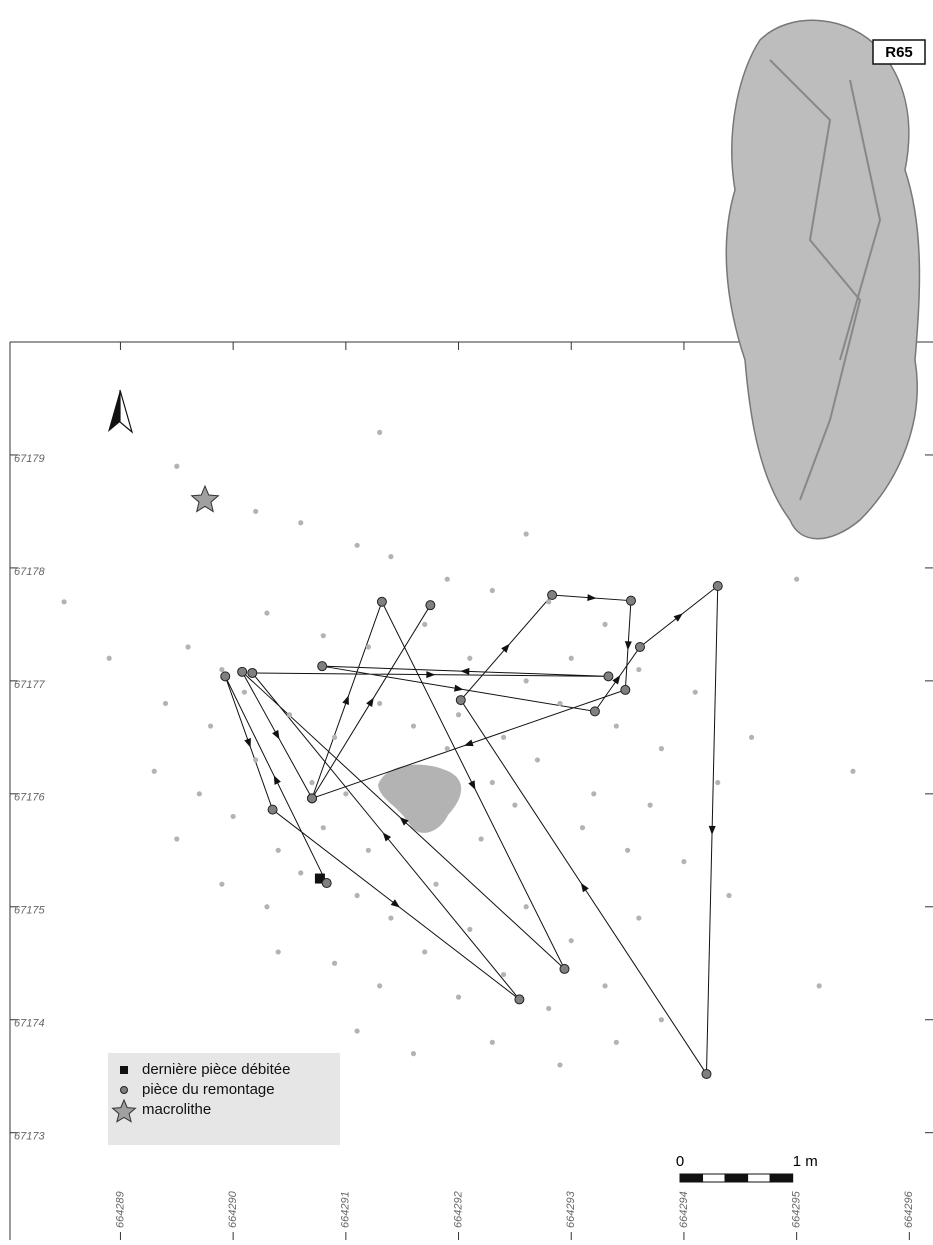  I want to click on photo-detail, so click(825, 280).